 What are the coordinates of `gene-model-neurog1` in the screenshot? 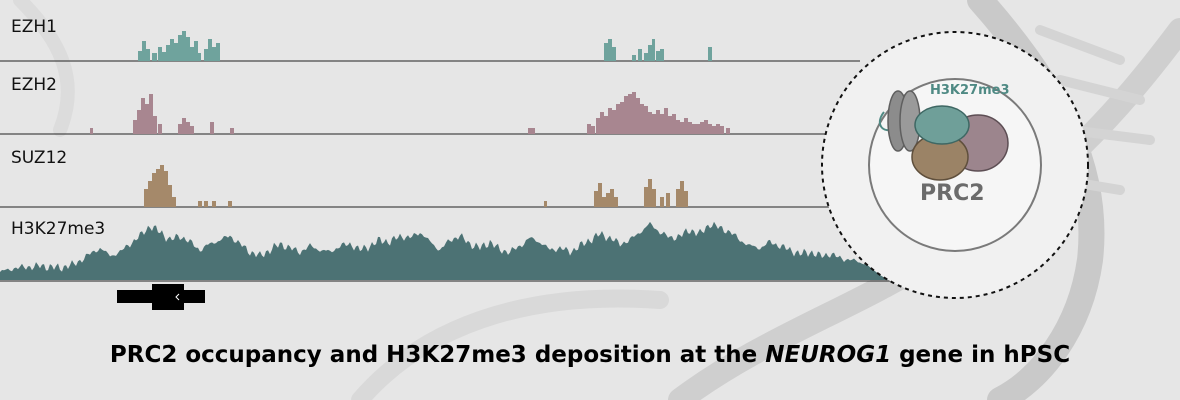 It's located at (161, 297).